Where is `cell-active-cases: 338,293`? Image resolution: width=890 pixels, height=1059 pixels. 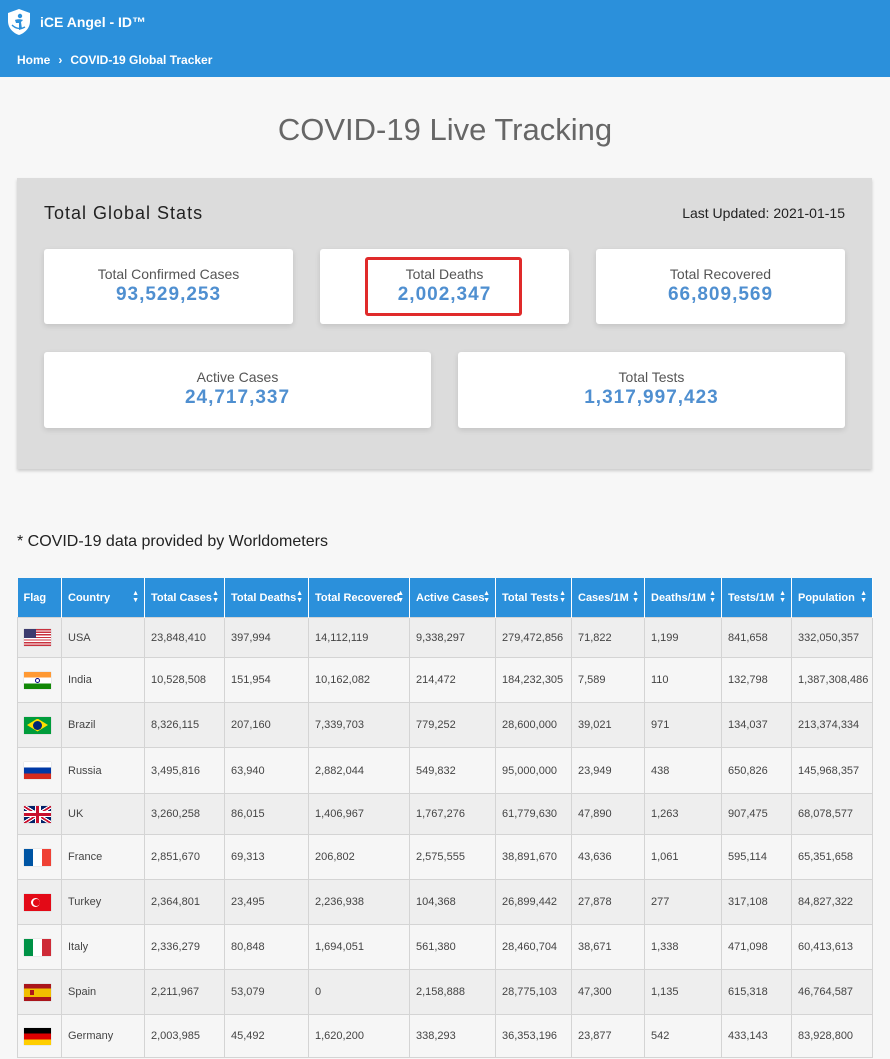
cell-active-cases: 338,293 is located at coordinates (452, 1036).